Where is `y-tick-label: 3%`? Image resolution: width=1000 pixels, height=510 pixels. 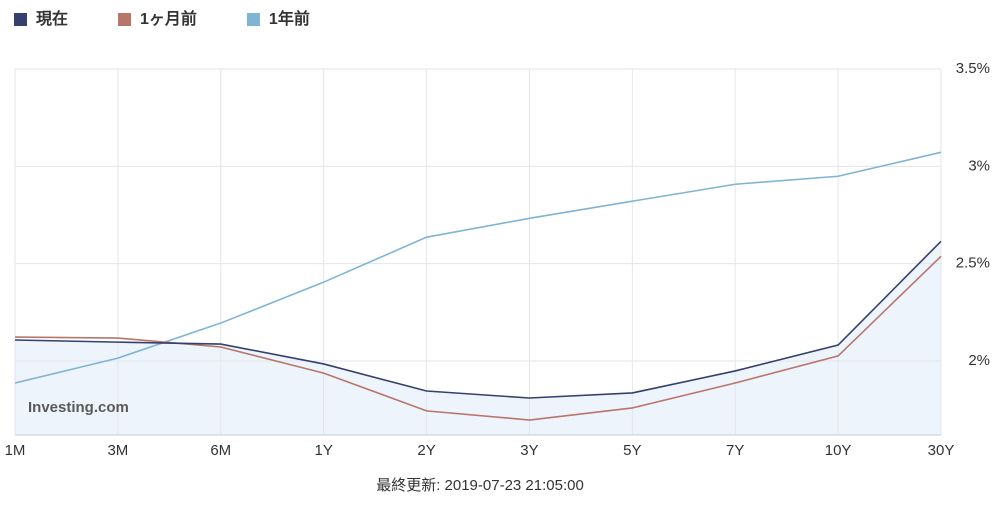
y-tick-label: 3% is located at coordinates (979, 165).